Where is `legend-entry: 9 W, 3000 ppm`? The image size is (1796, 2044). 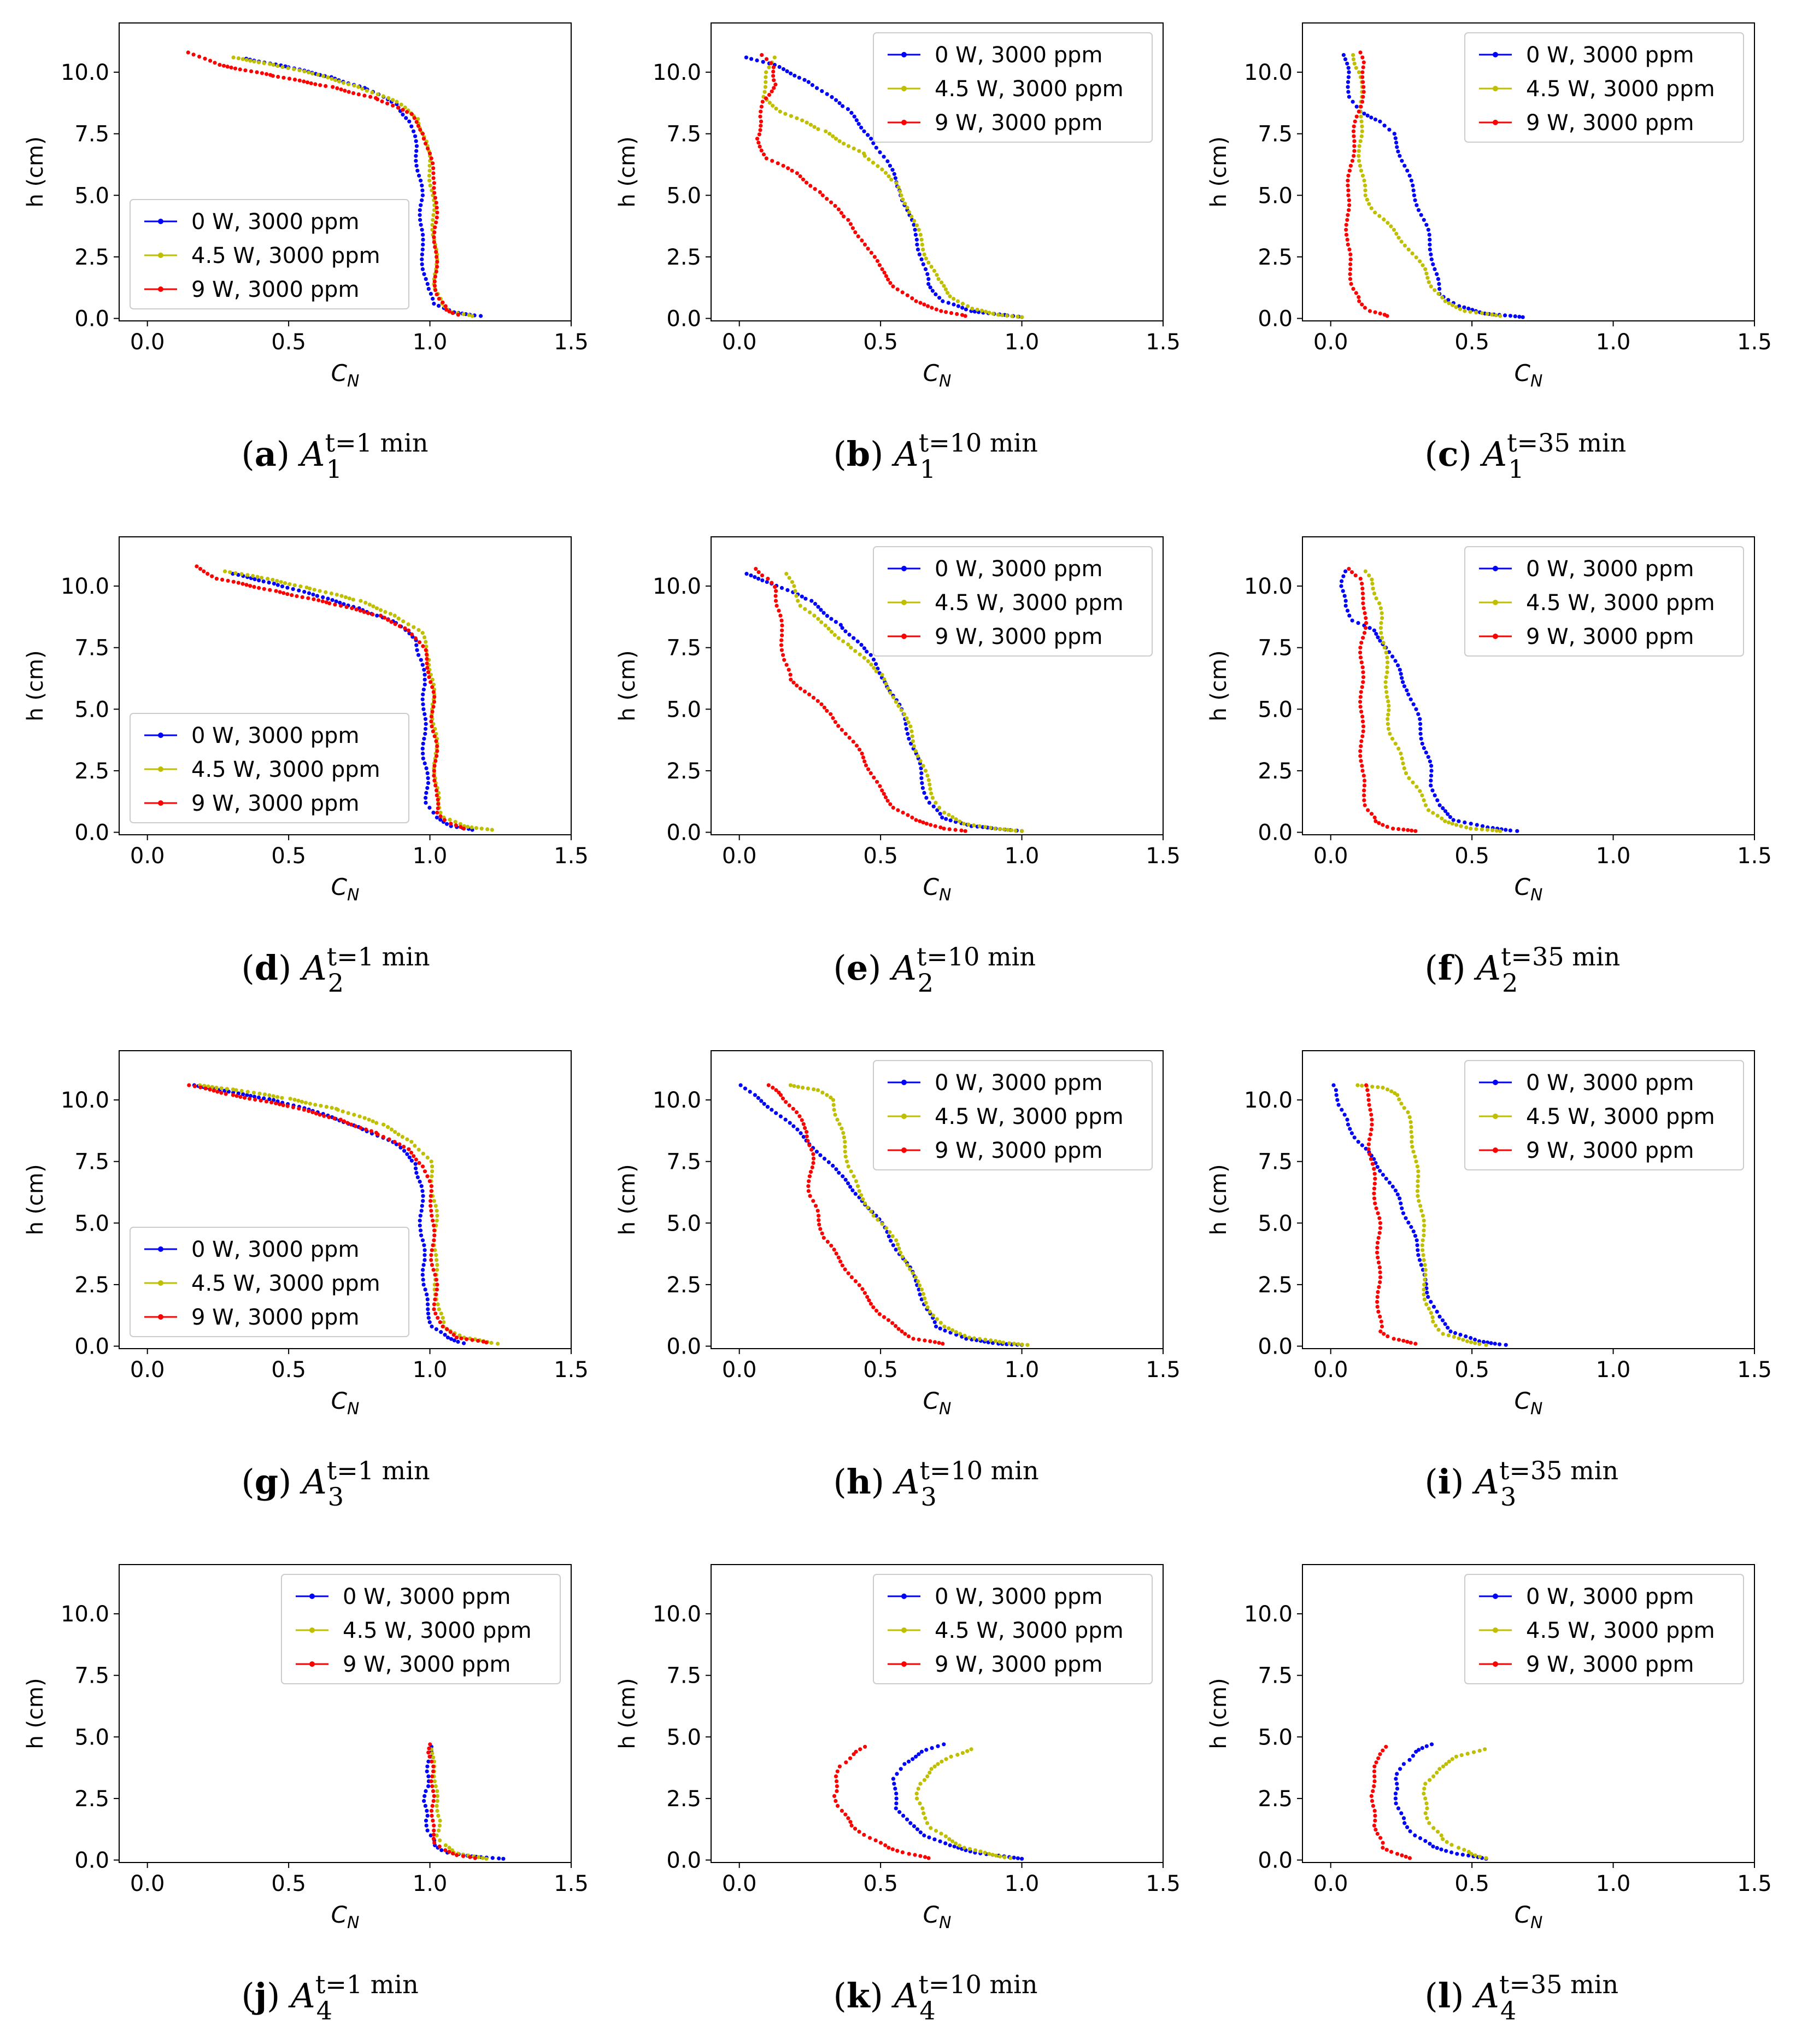
legend-entry: 9 W, 3000 ppm is located at coordinates (1610, 123).